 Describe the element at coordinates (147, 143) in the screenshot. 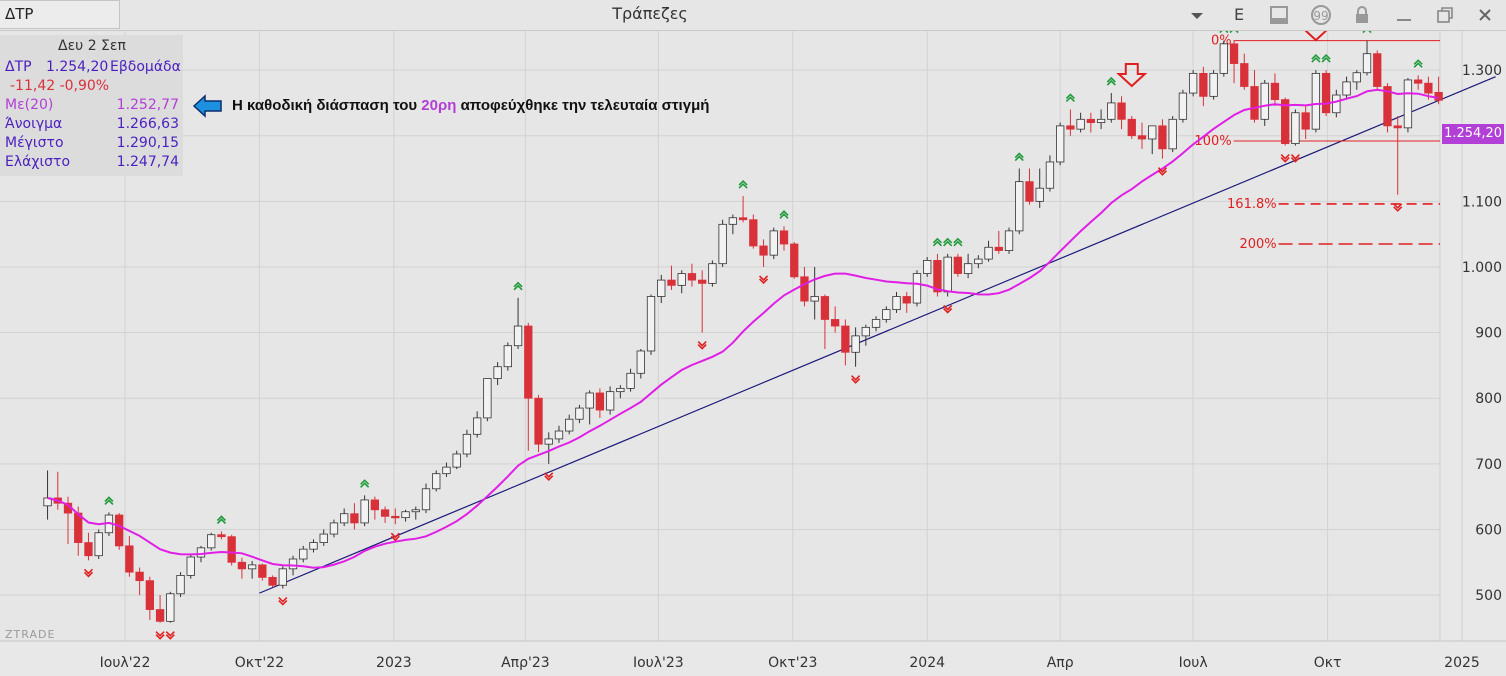

I see `info-high-value: 1.290,15` at that location.